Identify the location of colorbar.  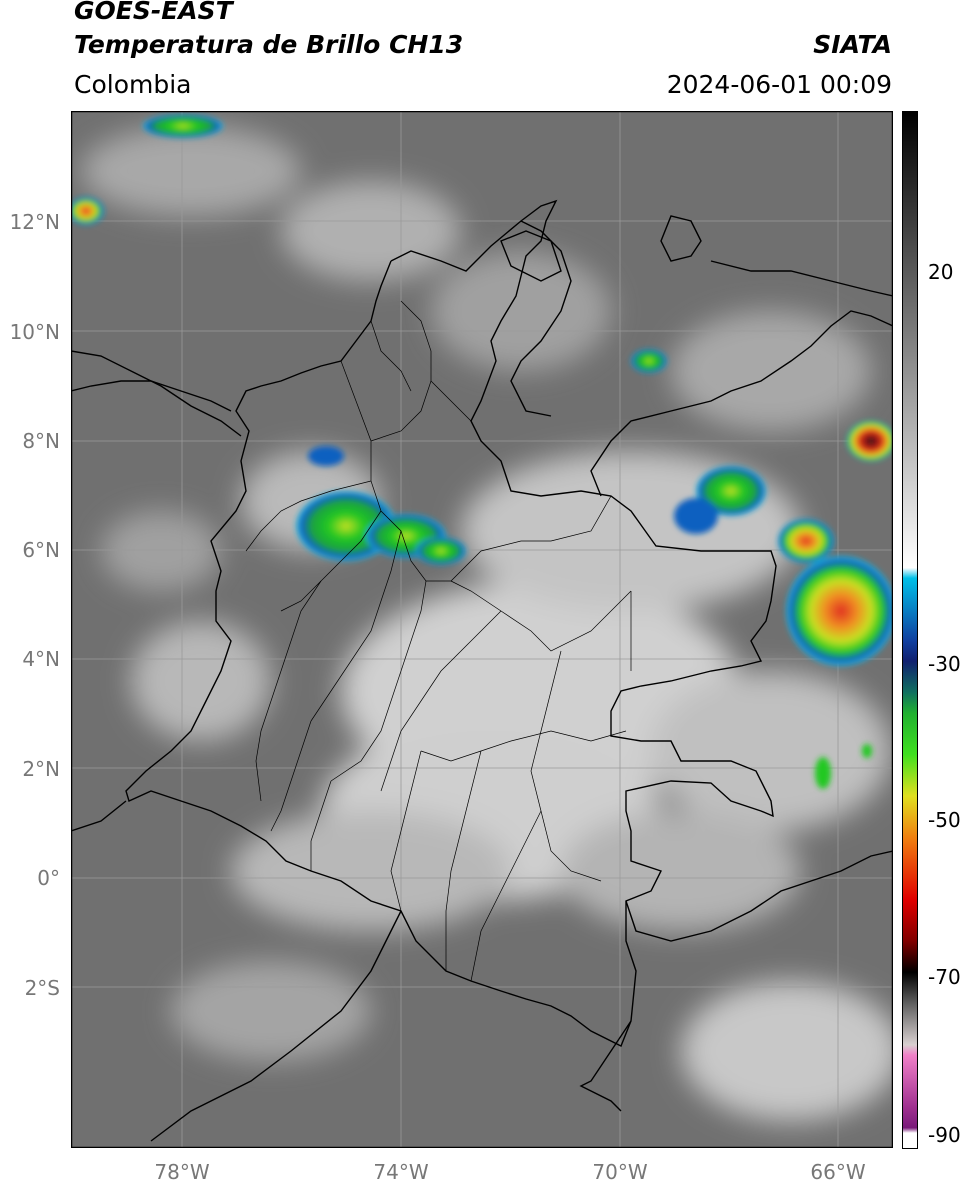
(910, 630).